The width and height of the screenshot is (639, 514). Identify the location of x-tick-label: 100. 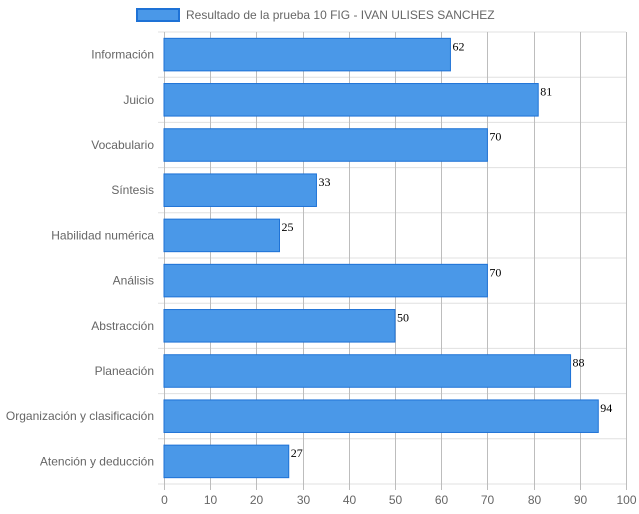
(626, 500).